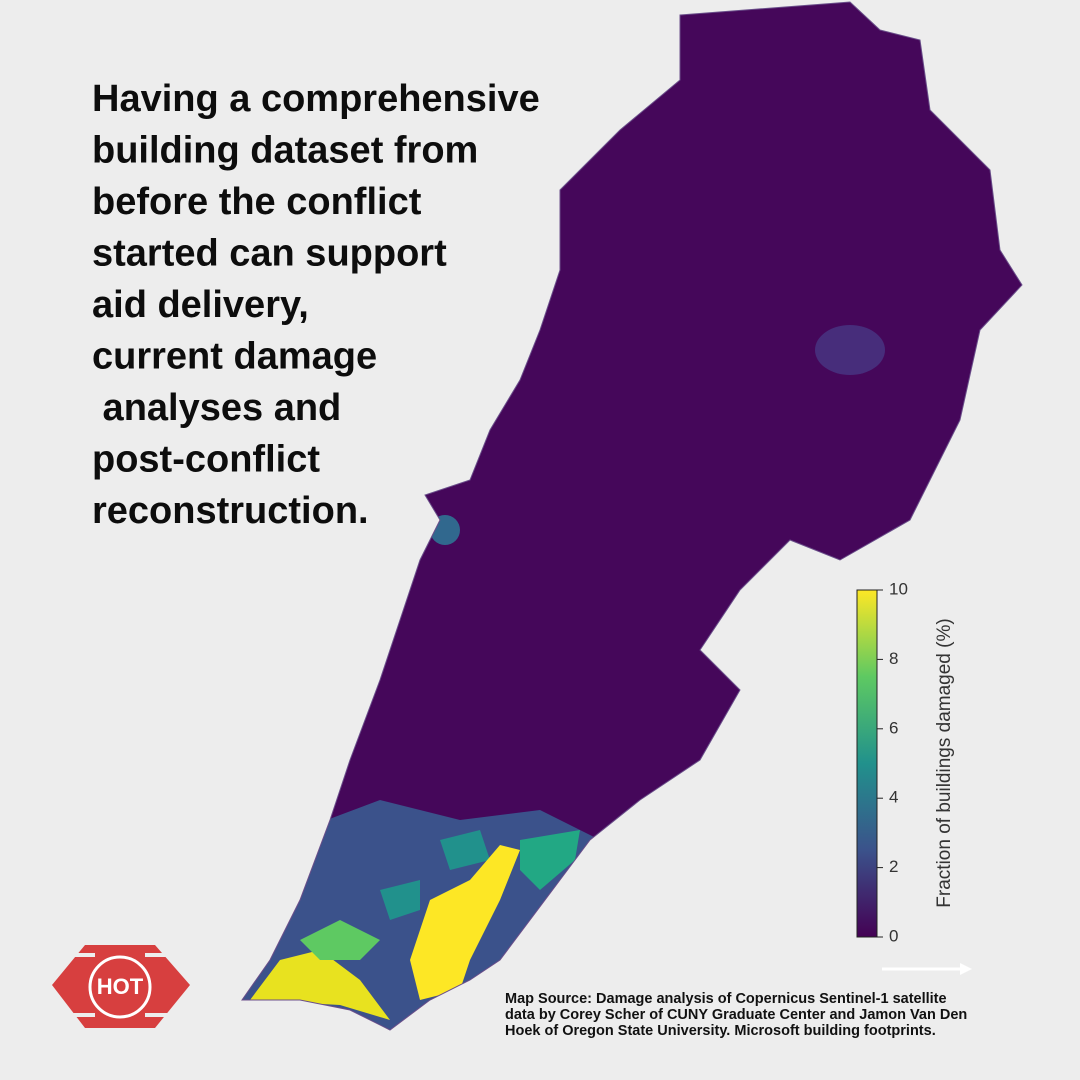  I want to click on headline-line: reconstruction., so click(230, 511).